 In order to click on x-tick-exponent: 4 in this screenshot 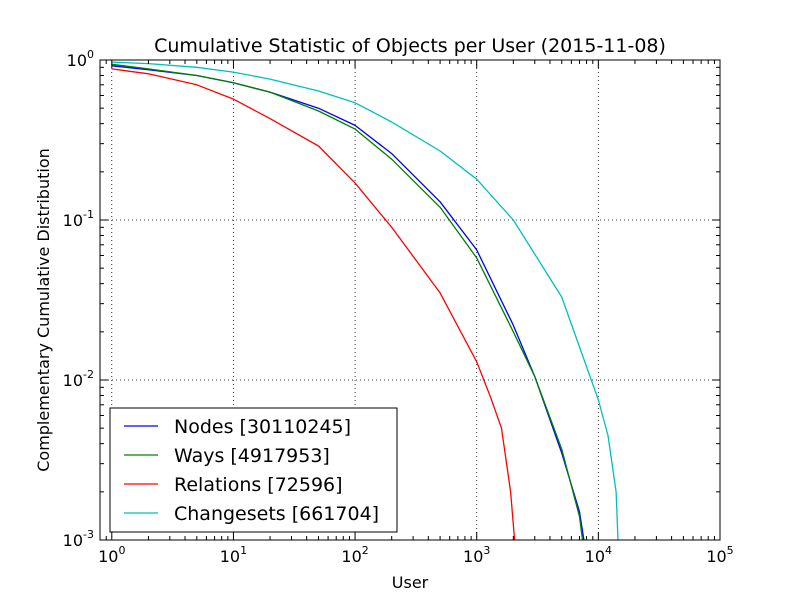, I will do `click(608, 550)`.